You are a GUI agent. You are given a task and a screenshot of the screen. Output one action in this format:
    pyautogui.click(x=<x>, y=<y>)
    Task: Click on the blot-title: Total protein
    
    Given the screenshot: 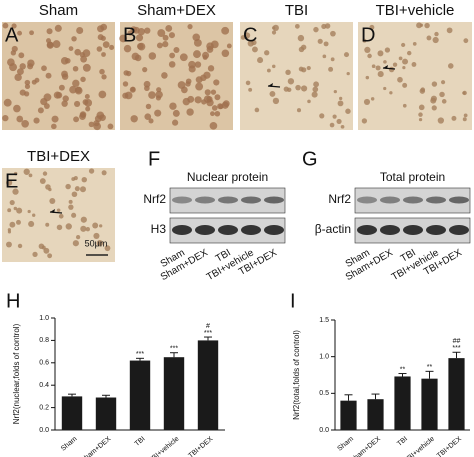 What is the action you would take?
    pyautogui.click(x=412, y=177)
    